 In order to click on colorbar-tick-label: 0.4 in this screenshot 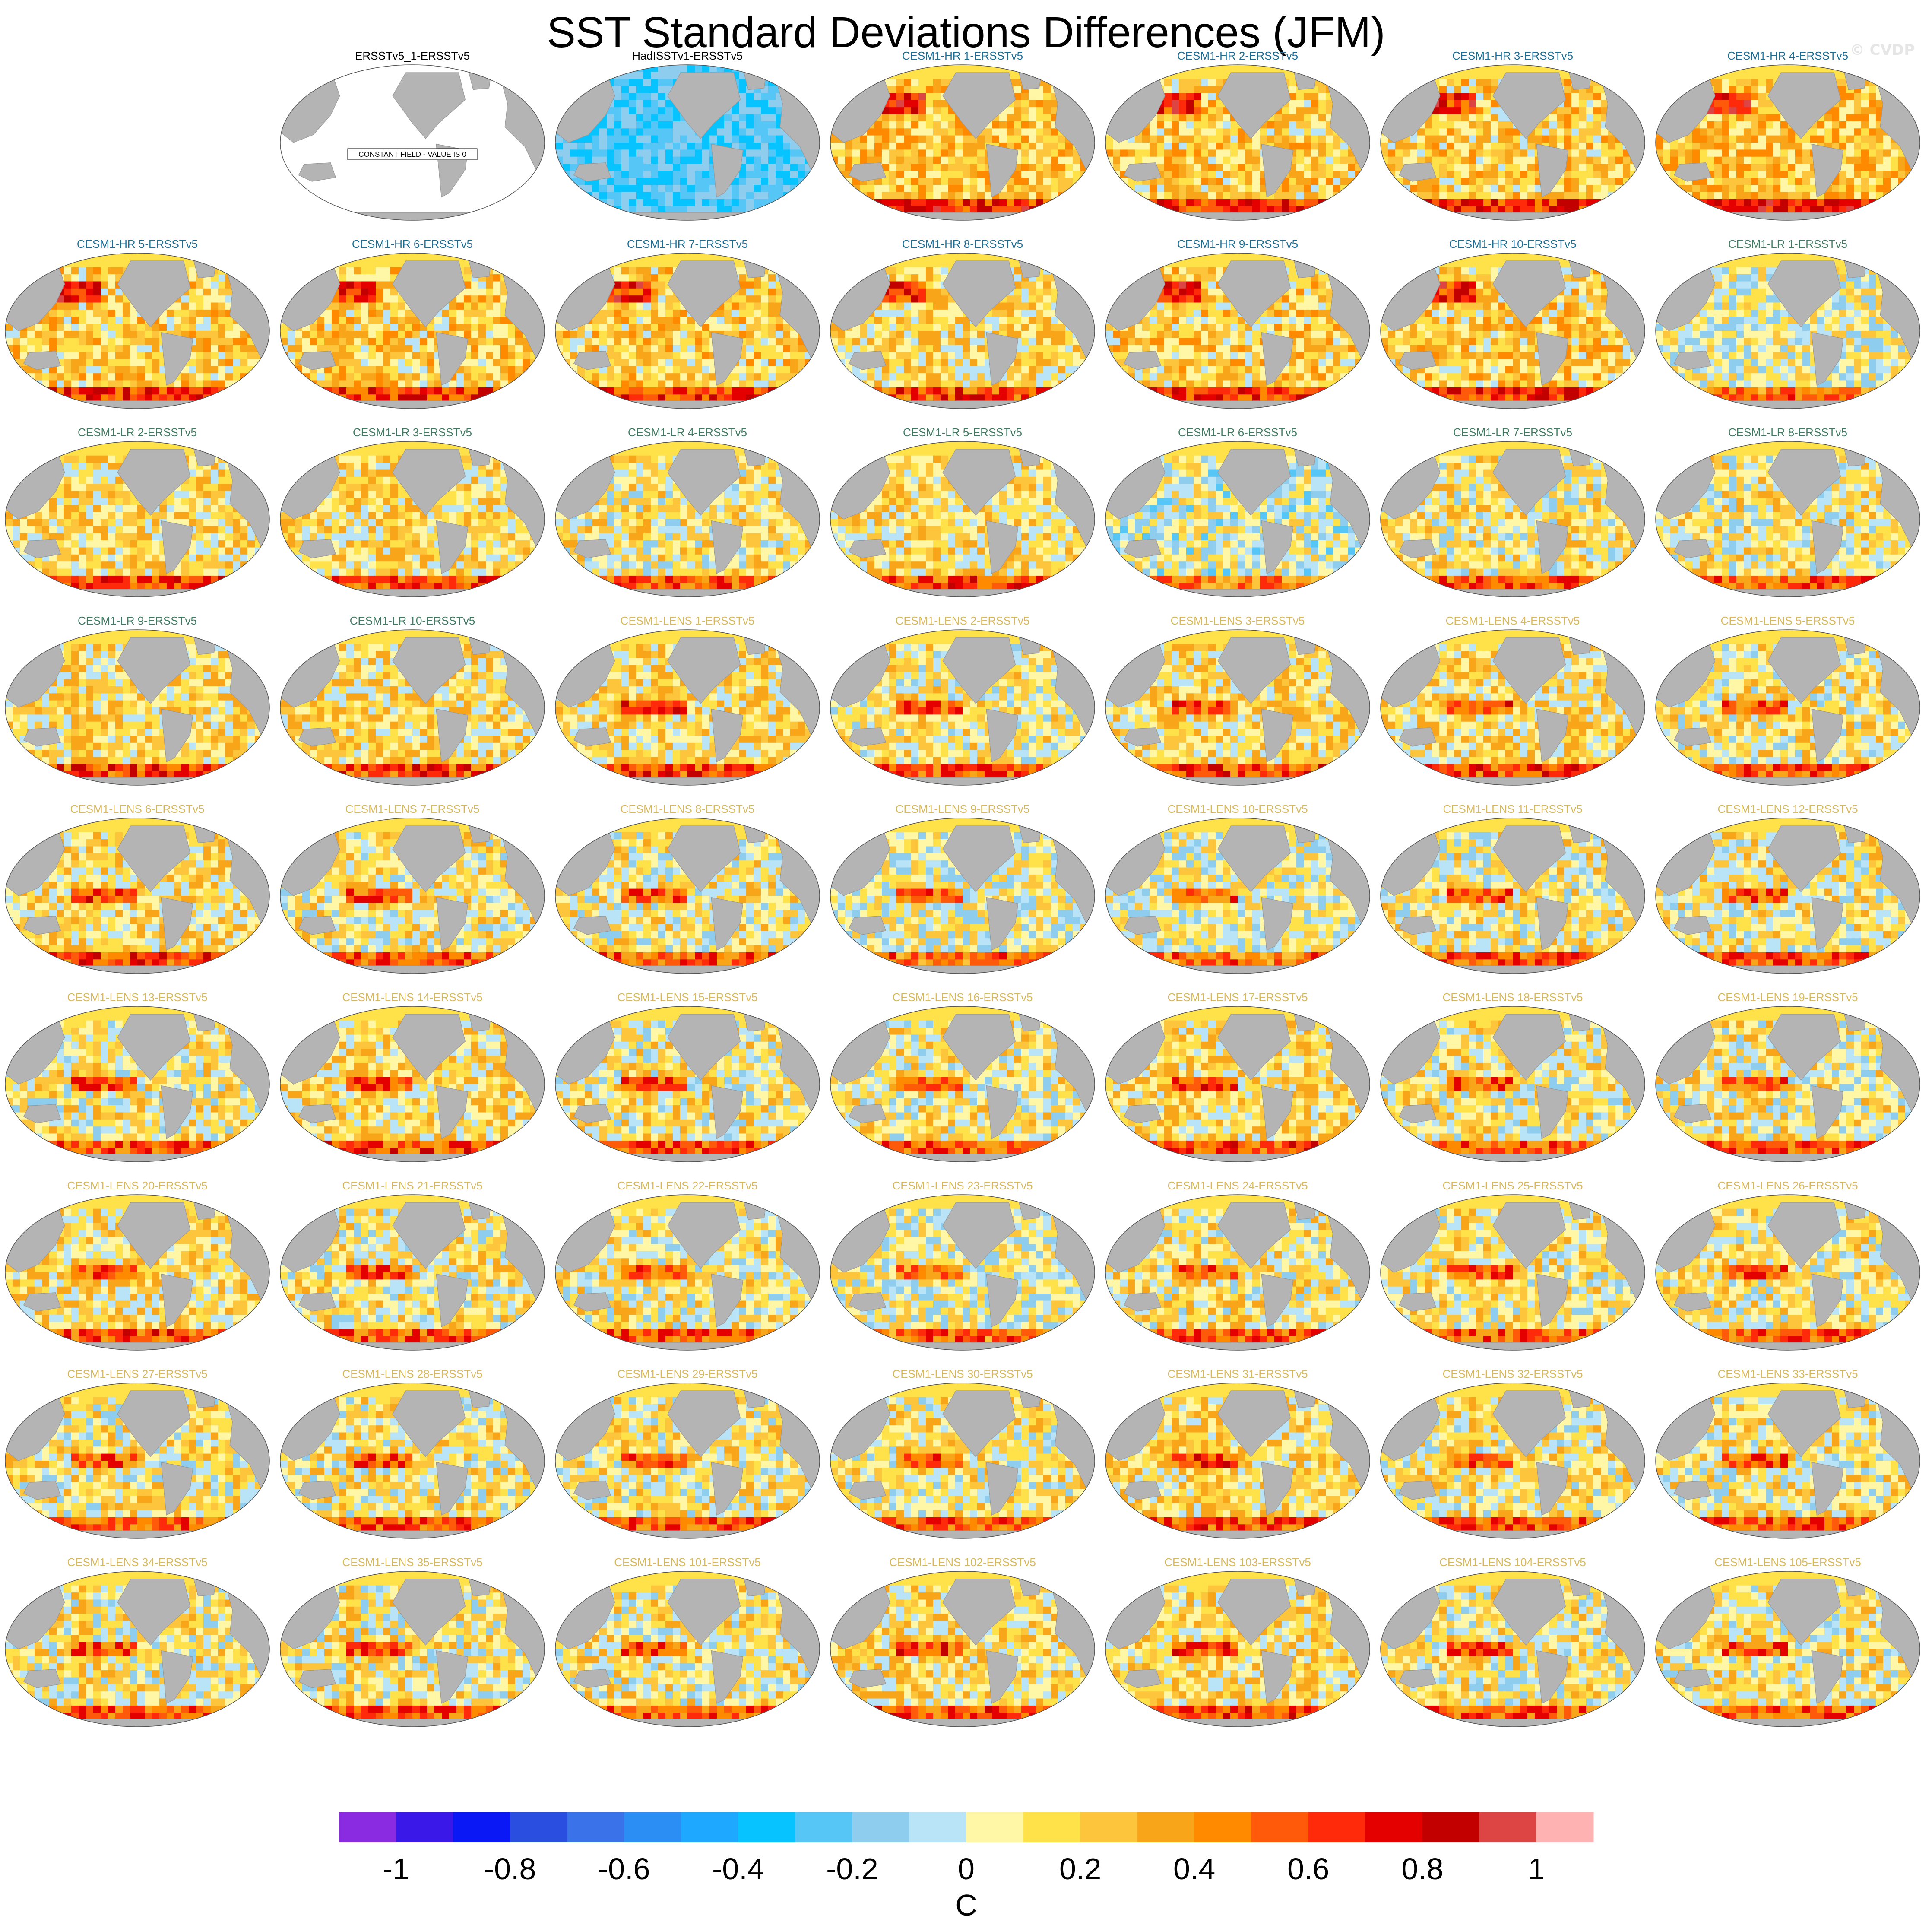, I will do `click(1194, 1869)`.